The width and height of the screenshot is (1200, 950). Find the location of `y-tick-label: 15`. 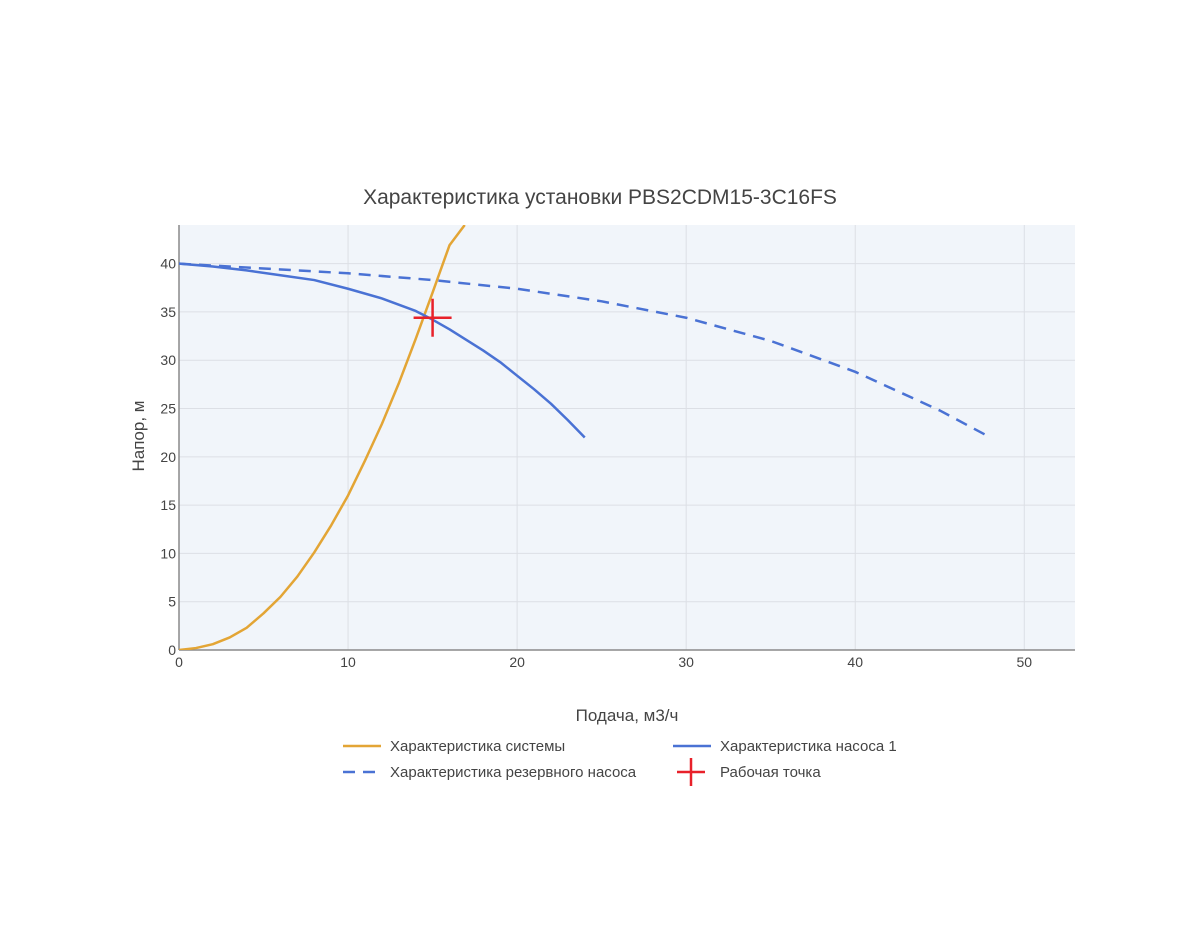

y-tick-label: 15 is located at coordinates (168, 505).